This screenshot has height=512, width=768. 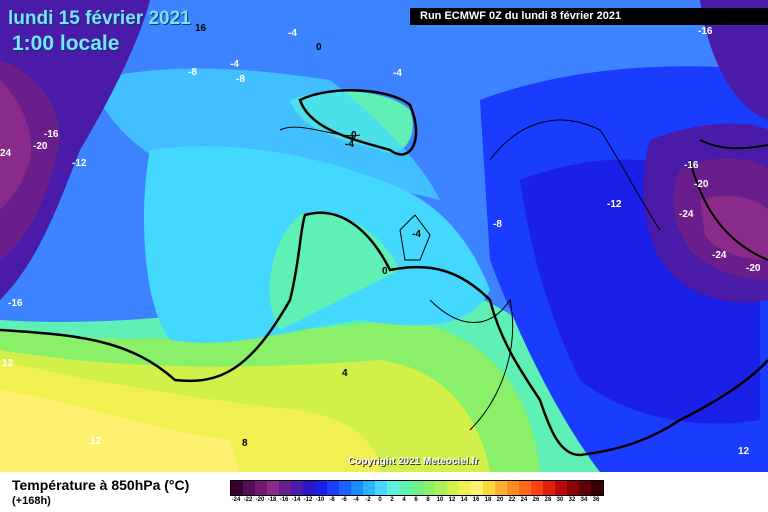 What do you see at coordinates (464, 500) in the screenshot?
I see `color-scale-tick: 14` at bounding box center [464, 500].